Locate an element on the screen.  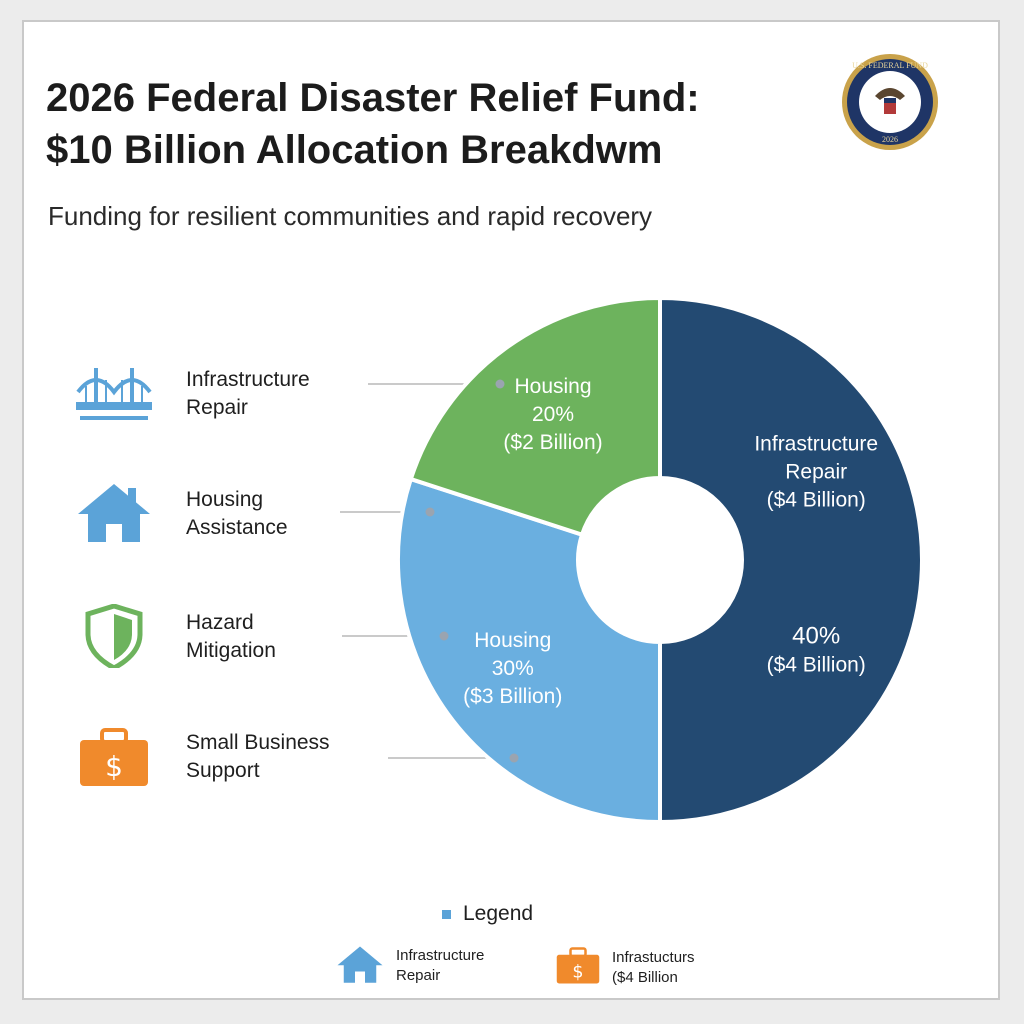
legend-title: Legend is located at coordinates (487, 914).